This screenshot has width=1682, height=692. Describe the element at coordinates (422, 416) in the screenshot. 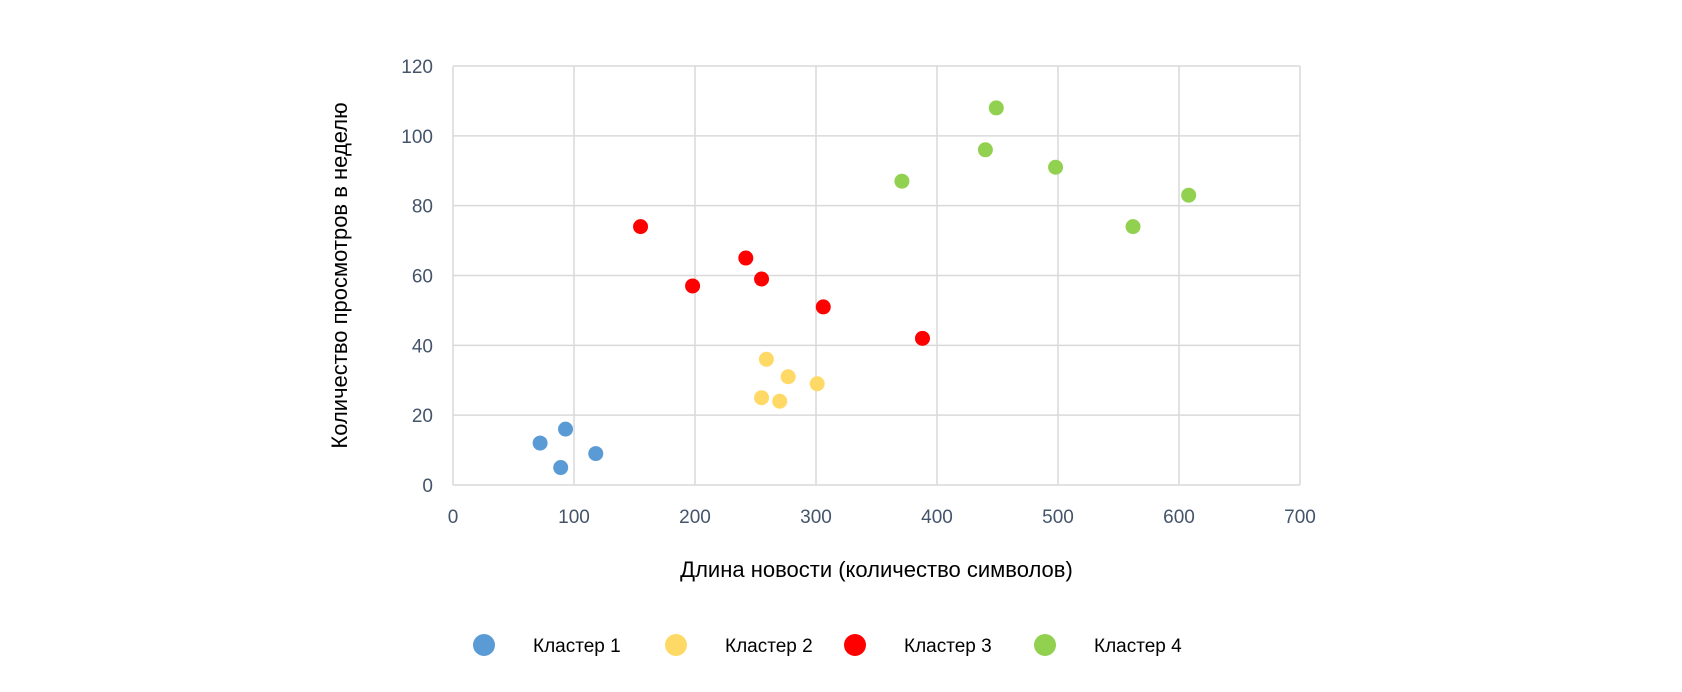

I see `y-tick-label: 20` at that location.